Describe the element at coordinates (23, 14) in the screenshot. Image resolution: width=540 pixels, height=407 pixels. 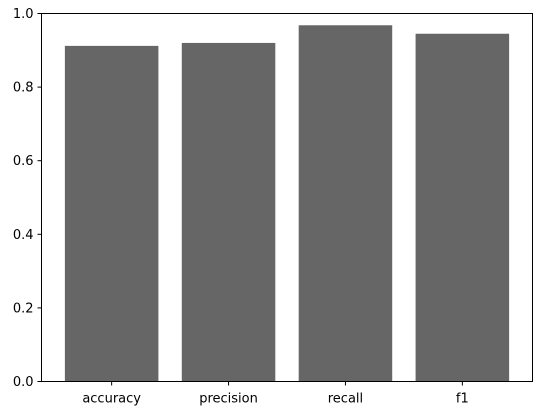
I see `y-tick-label-5: 1.0` at that location.